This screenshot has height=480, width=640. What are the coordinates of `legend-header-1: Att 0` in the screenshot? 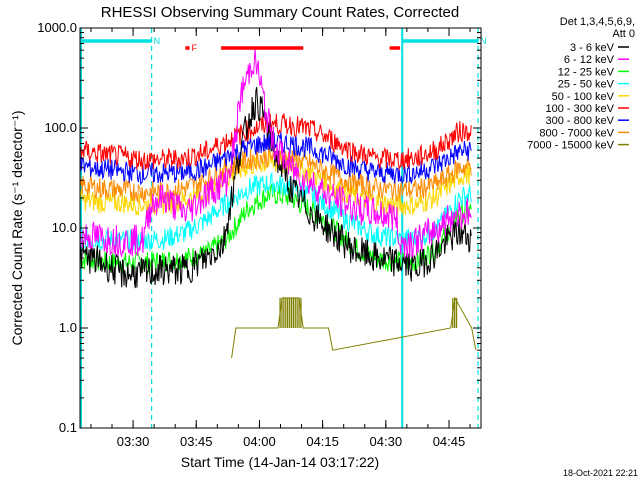 It's located at (623, 34).